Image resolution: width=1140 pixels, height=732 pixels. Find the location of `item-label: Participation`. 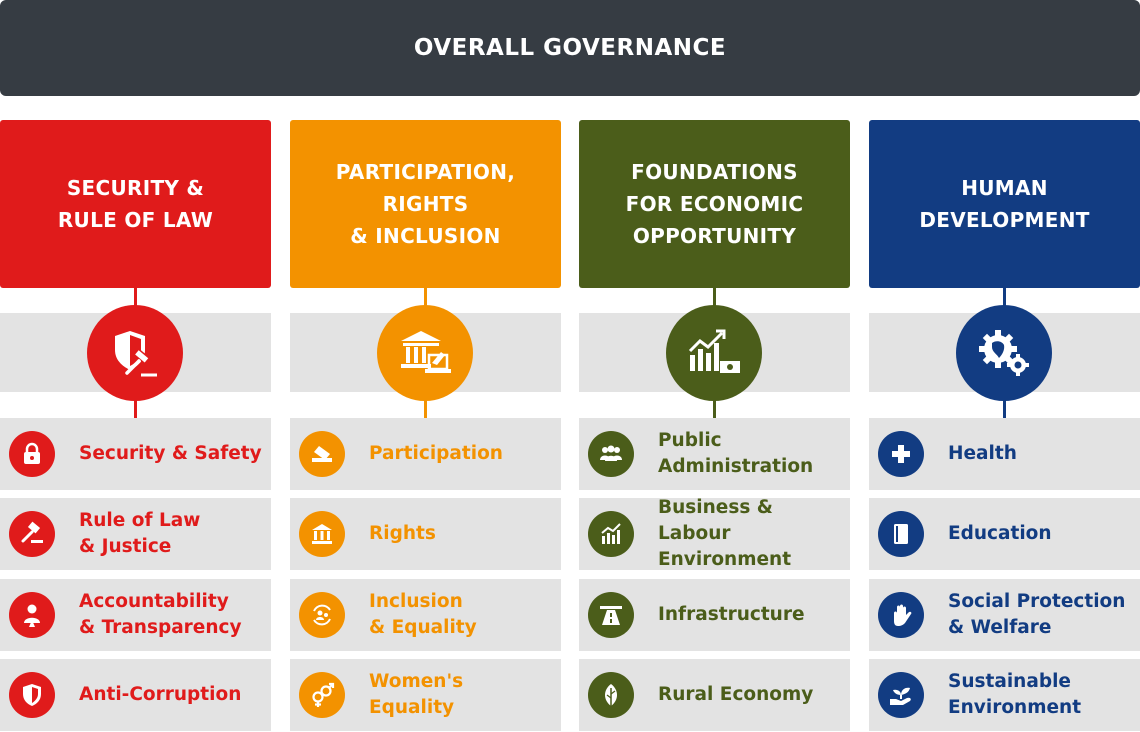

item-label: Participation is located at coordinates (436, 453).